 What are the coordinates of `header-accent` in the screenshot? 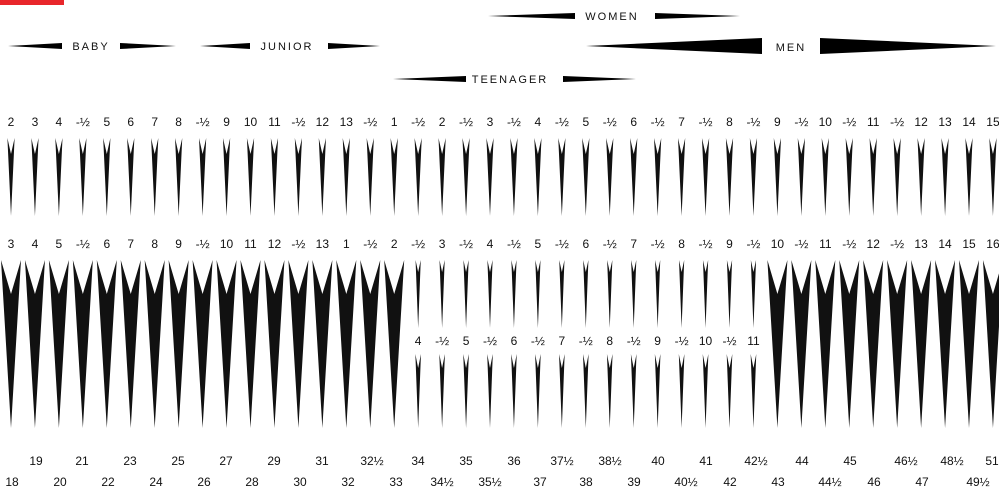 It's located at (32, 2).